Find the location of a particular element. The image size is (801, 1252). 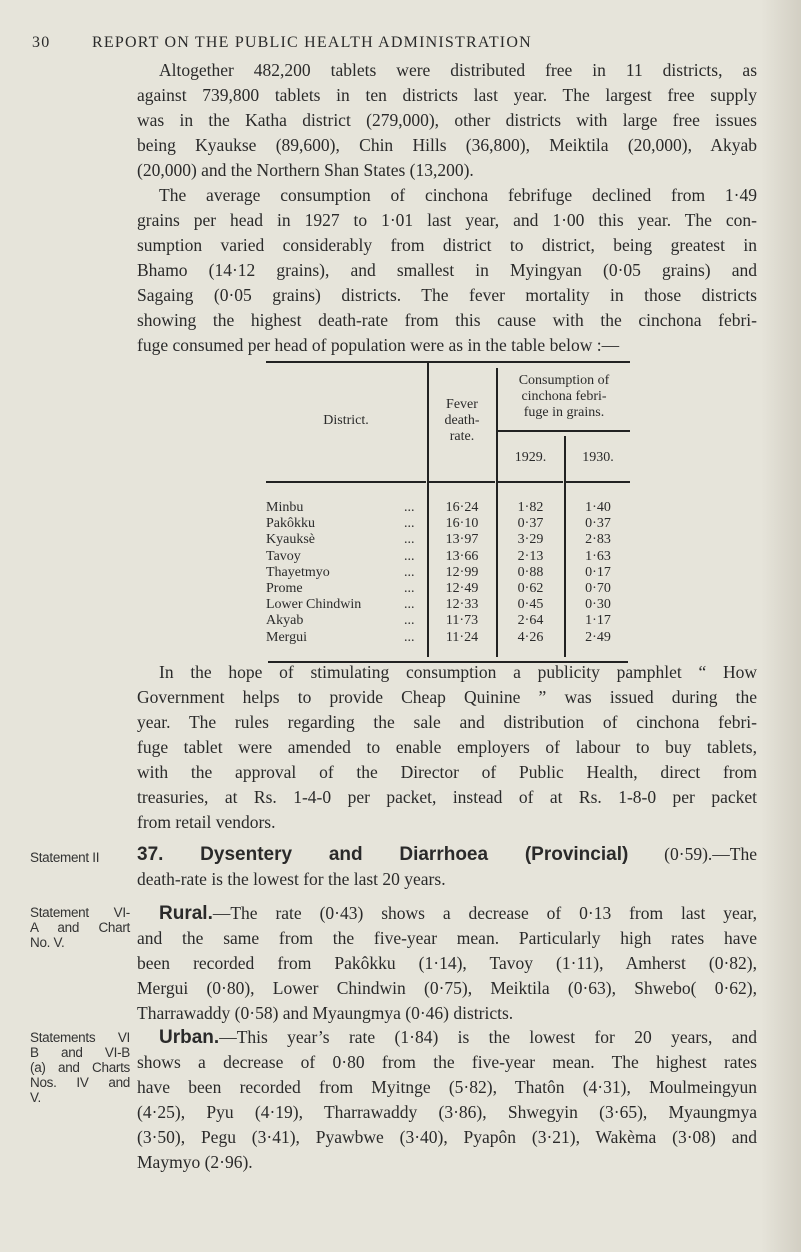

table-cell-district: Akyab is located at coordinates (285, 621).